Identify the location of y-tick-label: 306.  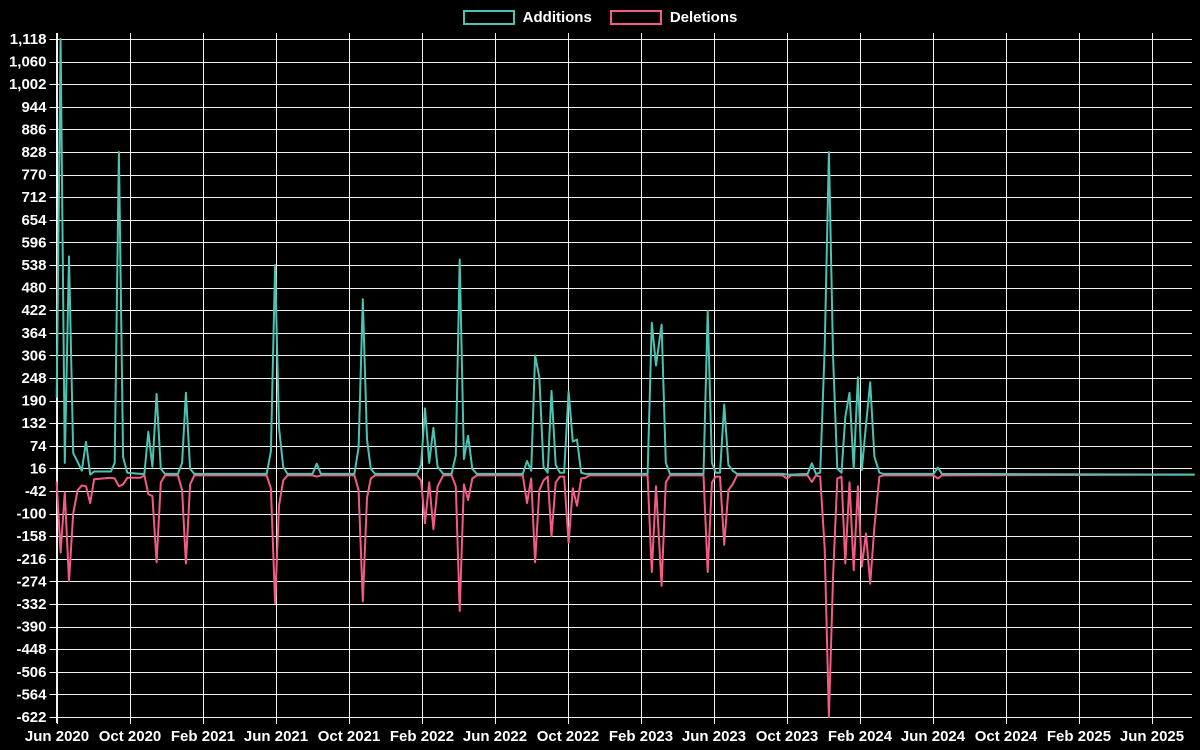
(33, 355).